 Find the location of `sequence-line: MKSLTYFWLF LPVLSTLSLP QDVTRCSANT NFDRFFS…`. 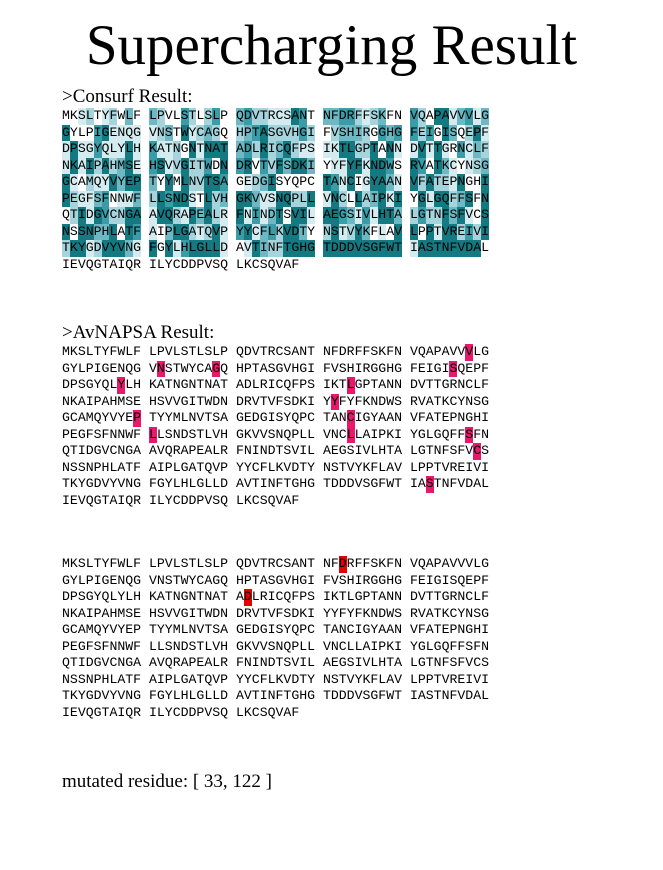

sequence-line: MKSLTYFWLF LPVLSTLSLP QDVTRCSANT NFDRFFS… is located at coordinates (275, 352).